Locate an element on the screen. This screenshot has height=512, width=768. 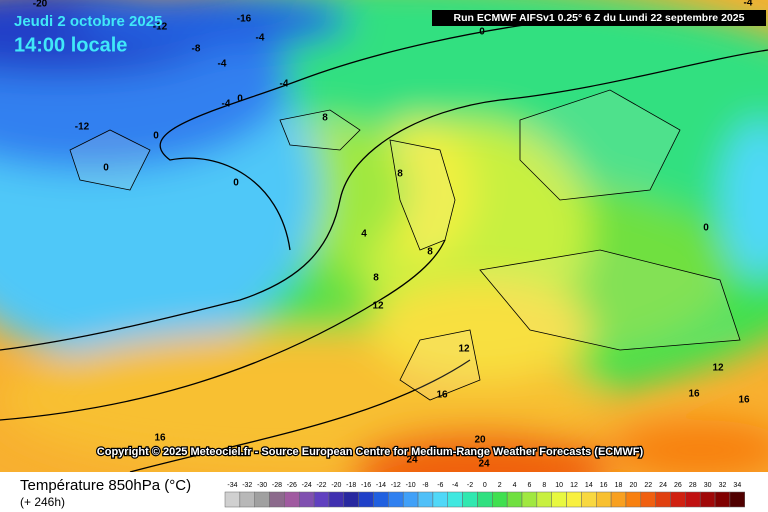
scale-label: -24 is located at coordinates (307, 485).